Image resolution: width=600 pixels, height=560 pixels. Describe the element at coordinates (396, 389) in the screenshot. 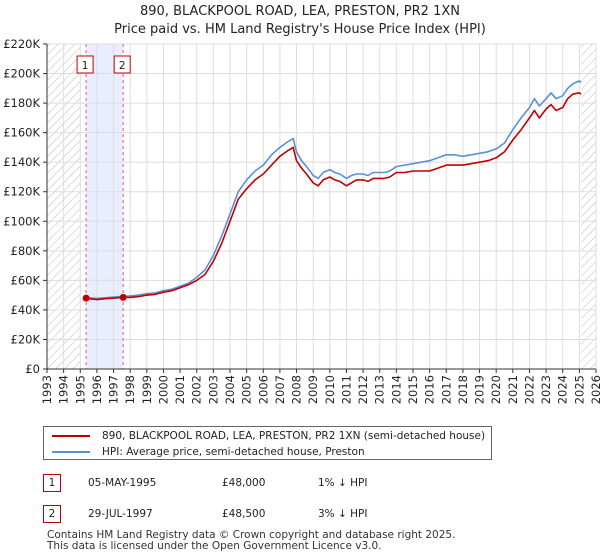

I see `x-tick-label: 2014` at that location.